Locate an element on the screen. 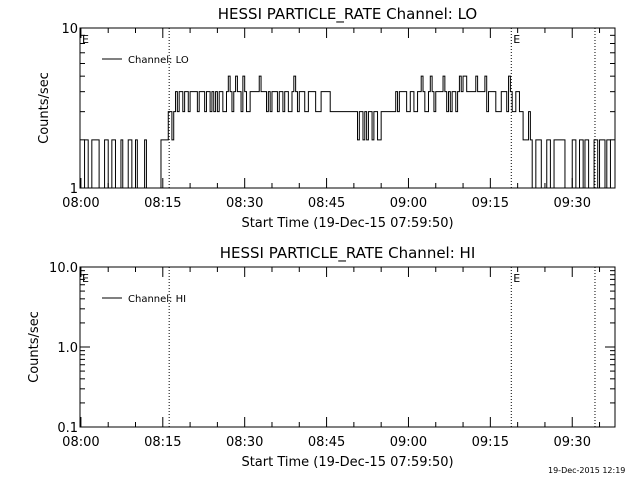 The image size is (640, 480). panel1-x-tick-label: 08:15 is located at coordinates (162, 203).